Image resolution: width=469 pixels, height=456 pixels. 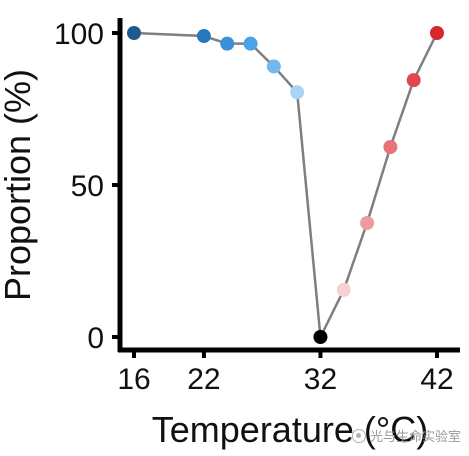 What do you see at coordinates (416, 437) in the screenshot?
I see `watermark-text: 光与生命实验室` at bounding box center [416, 437].